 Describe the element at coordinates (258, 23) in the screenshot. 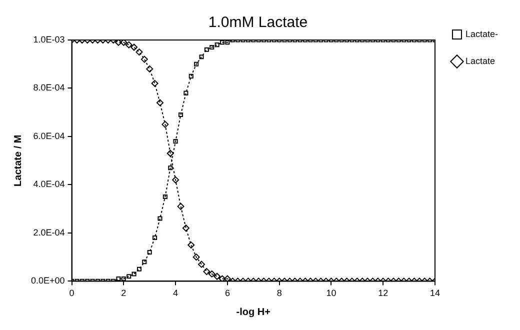

I see `chart-title: 1.0mM Lactate` at that location.